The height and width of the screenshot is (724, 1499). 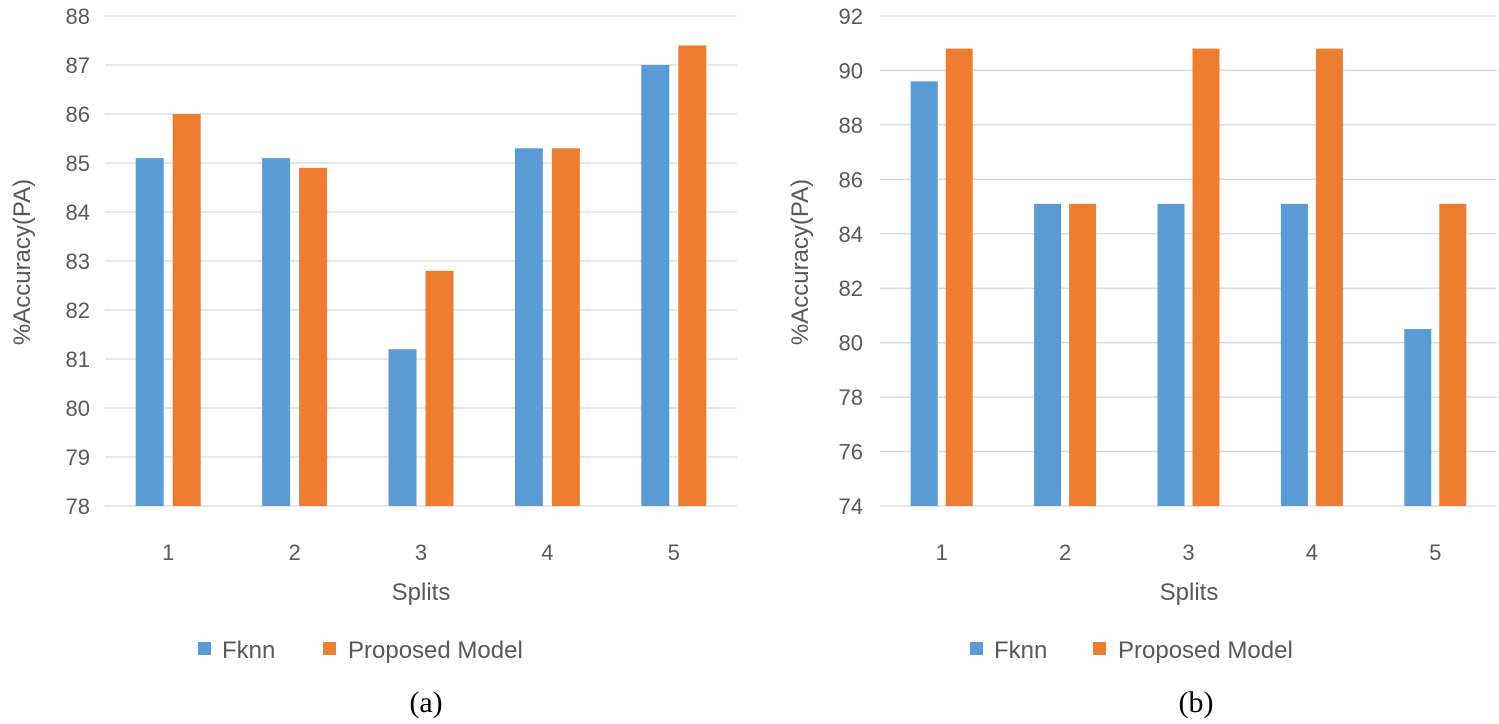 I want to click on y-tick-labels: 78 79 80 81 82 83 84 85 86 87 88, so click(x=78, y=261).